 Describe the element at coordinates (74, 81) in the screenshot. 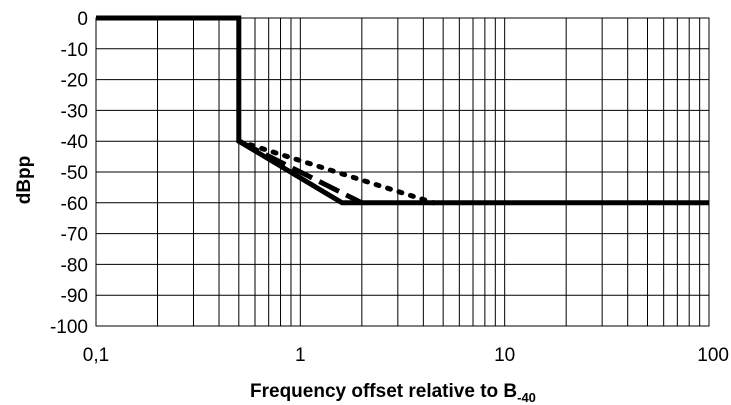

I see `y-tick-label: -20` at that location.